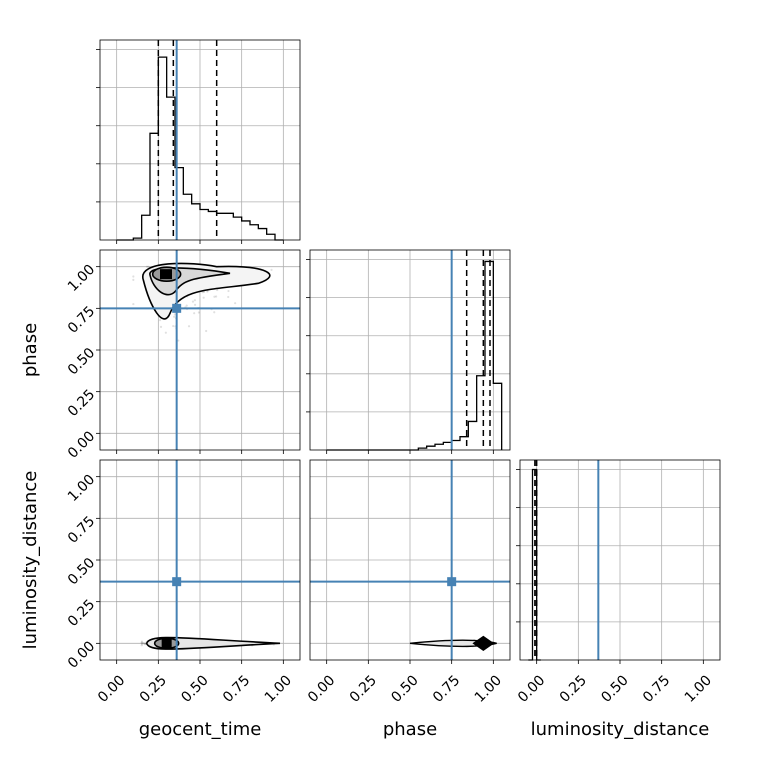 This screenshot has height=760, width=760. I want to click on x-axis-title-luminosity_distance: luminosity_distance, so click(620, 729).